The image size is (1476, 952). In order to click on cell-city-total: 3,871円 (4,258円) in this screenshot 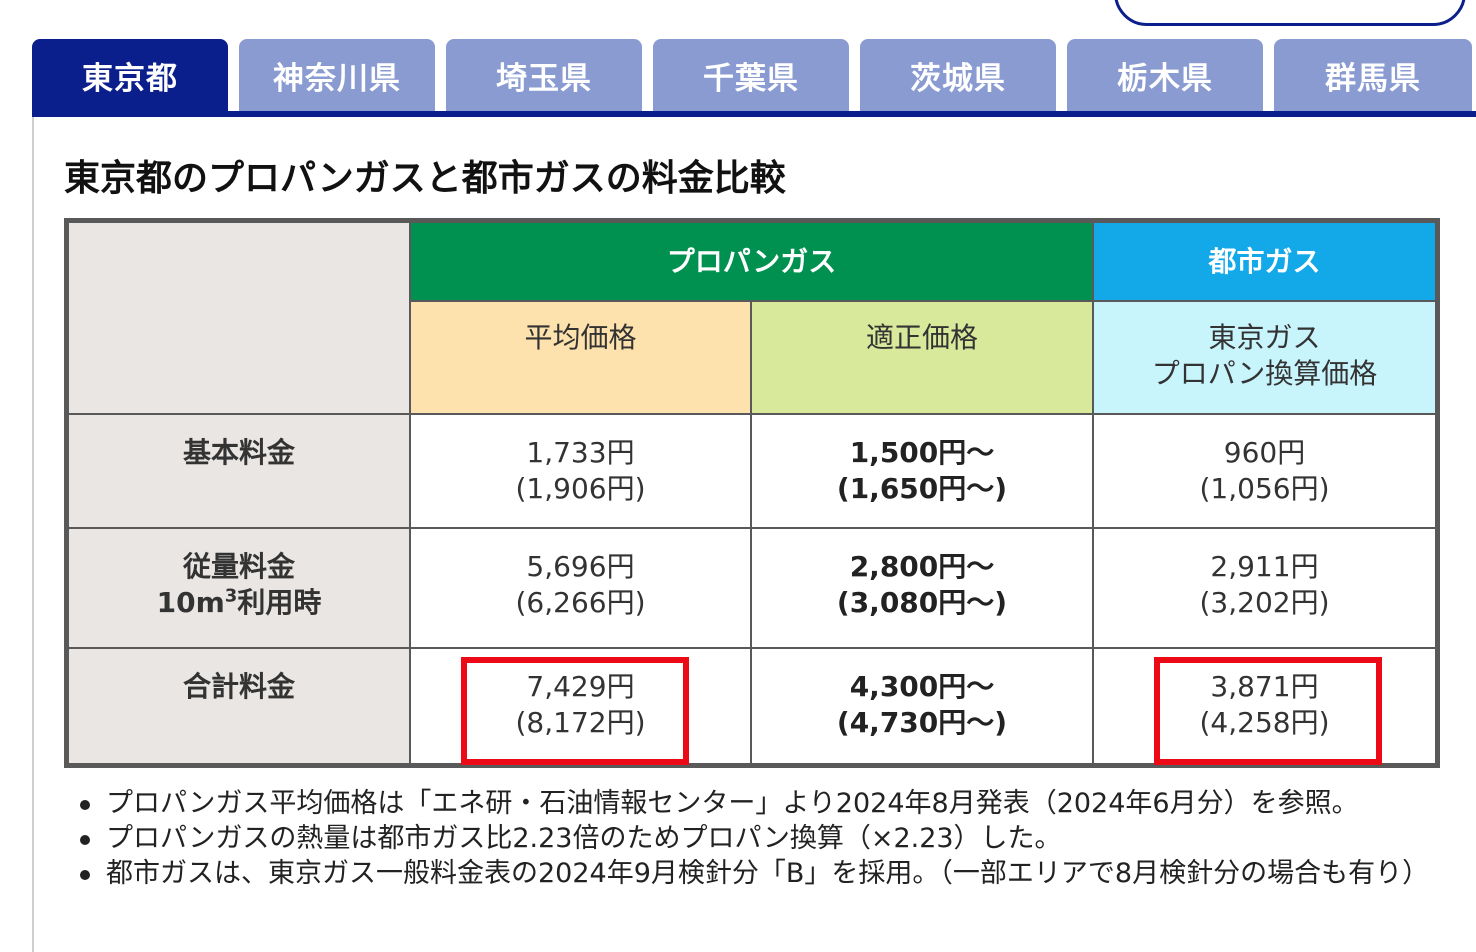, I will do `click(1264, 706)`.